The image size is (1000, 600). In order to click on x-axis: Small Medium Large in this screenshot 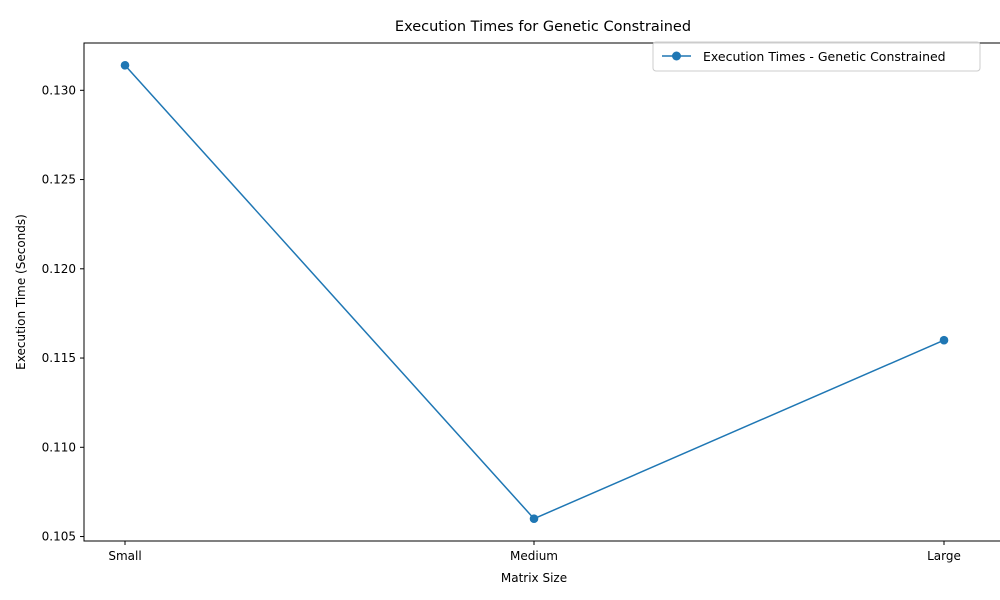, I will do `click(534, 552)`.